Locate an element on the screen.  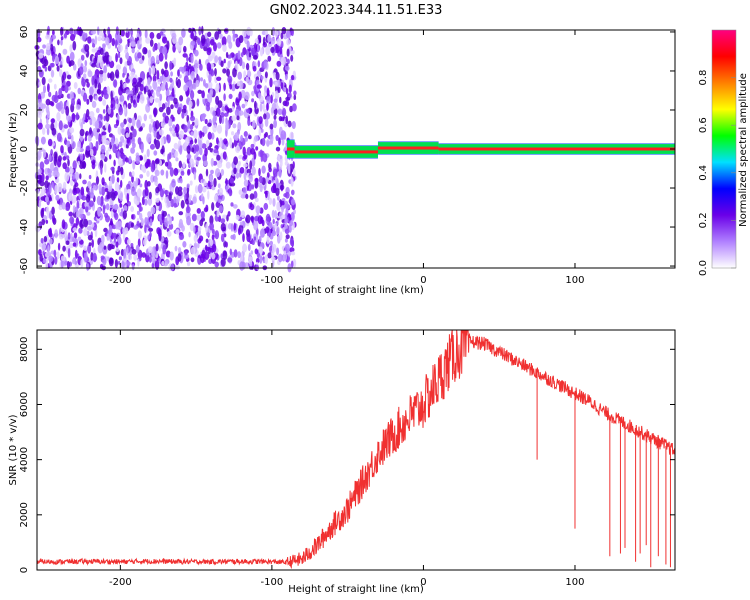
bottom-y-axis-label: SNR (10 * v/v) is located at coordinates (13, 449).